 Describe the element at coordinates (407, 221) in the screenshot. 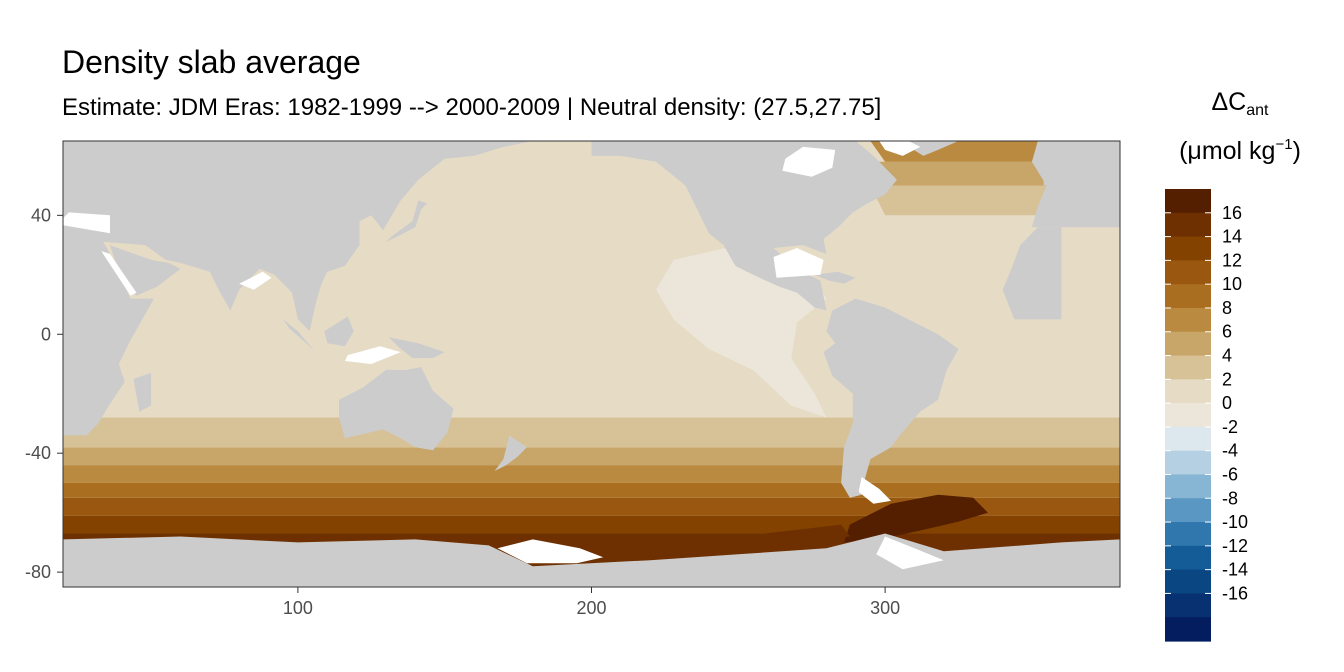

I see `japan-land` at that location.